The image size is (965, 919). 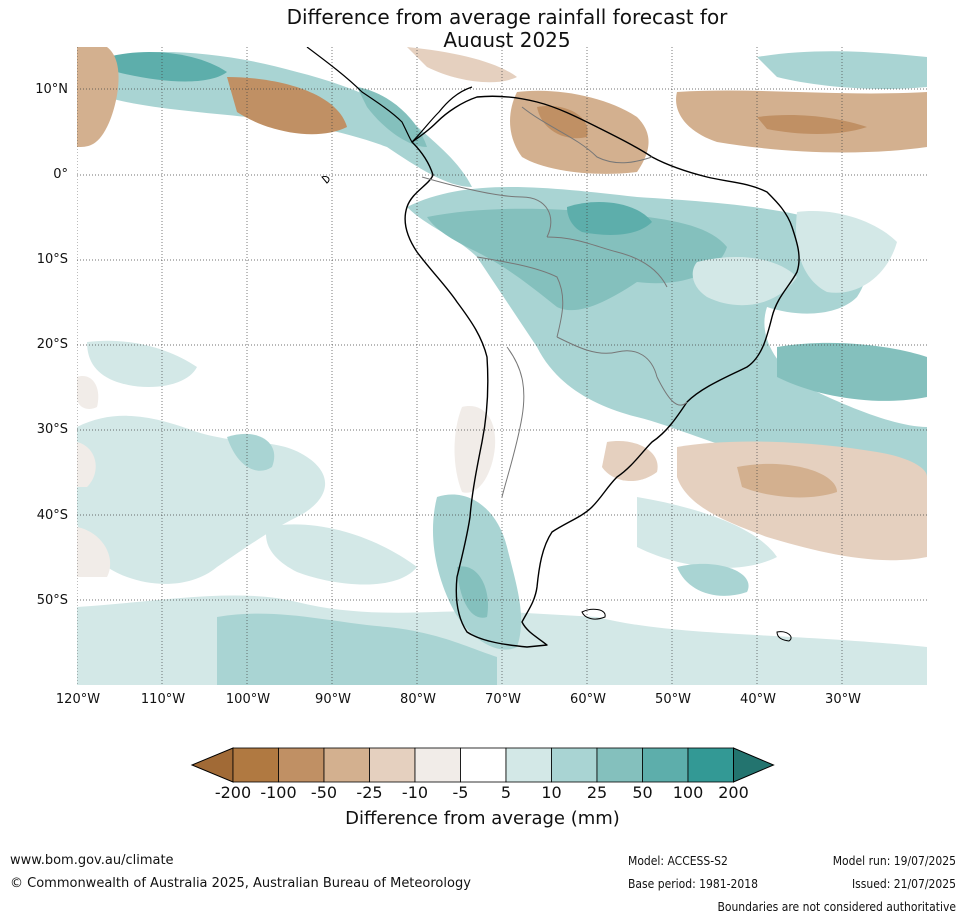 I want to click on footer-model-run: Model run: 19/07/2025, so click(x=894, y=861).